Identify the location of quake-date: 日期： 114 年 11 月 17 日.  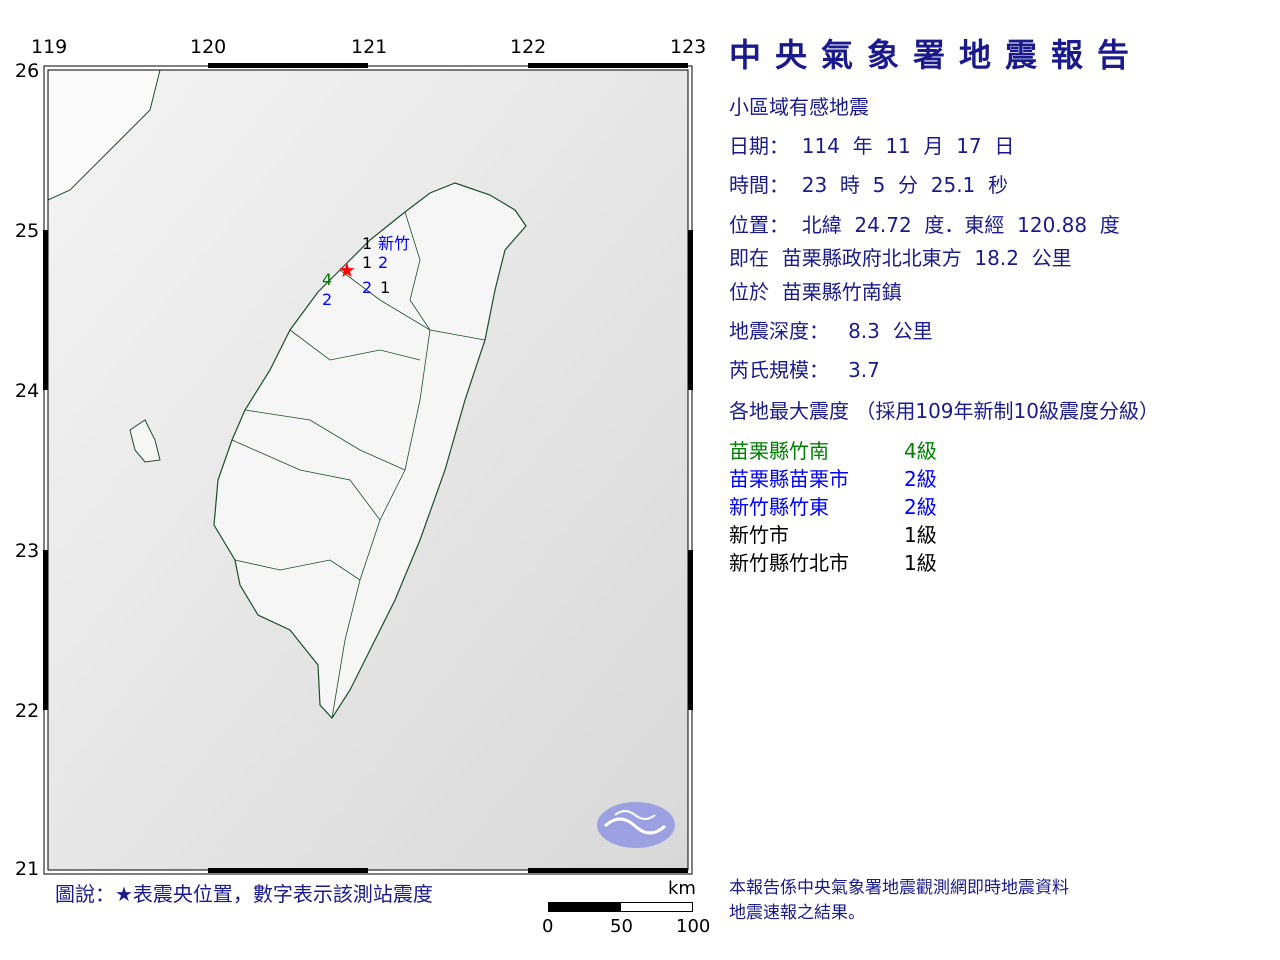
(872, 146).